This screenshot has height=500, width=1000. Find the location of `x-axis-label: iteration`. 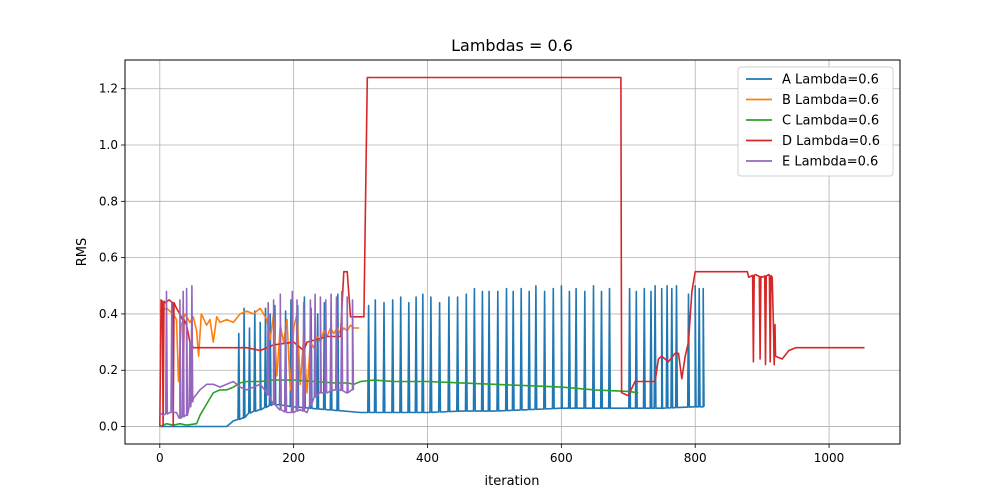

x-axis-label: iteration is located at coordinates (512, 481).